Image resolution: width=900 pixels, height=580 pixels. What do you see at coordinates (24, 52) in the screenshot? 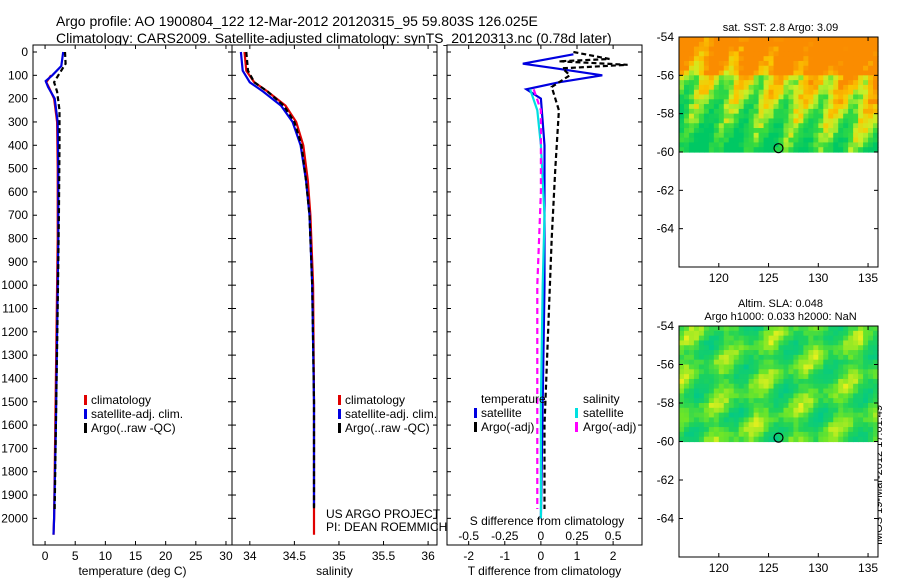
I see `y-tick-label: 0` at bounding box center [24, 52].